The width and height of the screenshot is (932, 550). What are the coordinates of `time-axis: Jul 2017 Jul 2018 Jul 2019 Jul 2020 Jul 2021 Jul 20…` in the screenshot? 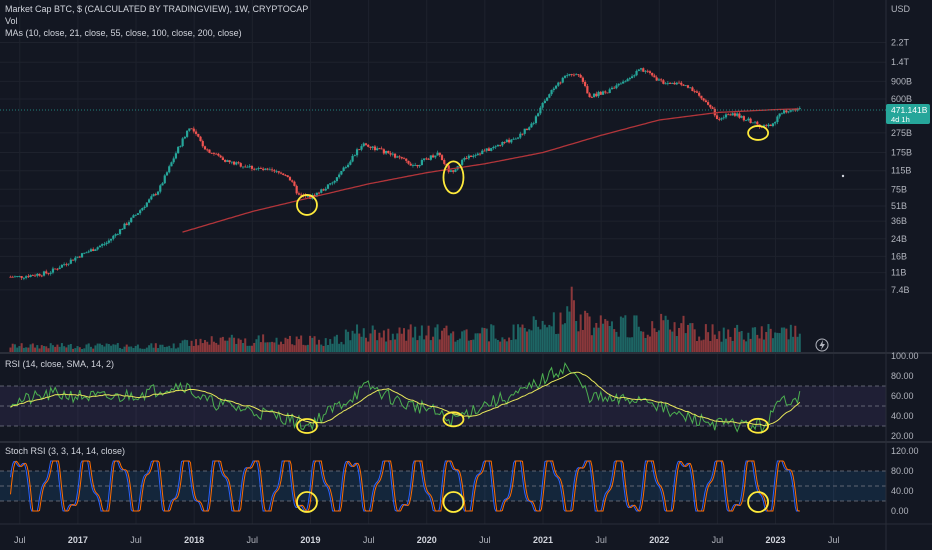 It's located at (426, 540).